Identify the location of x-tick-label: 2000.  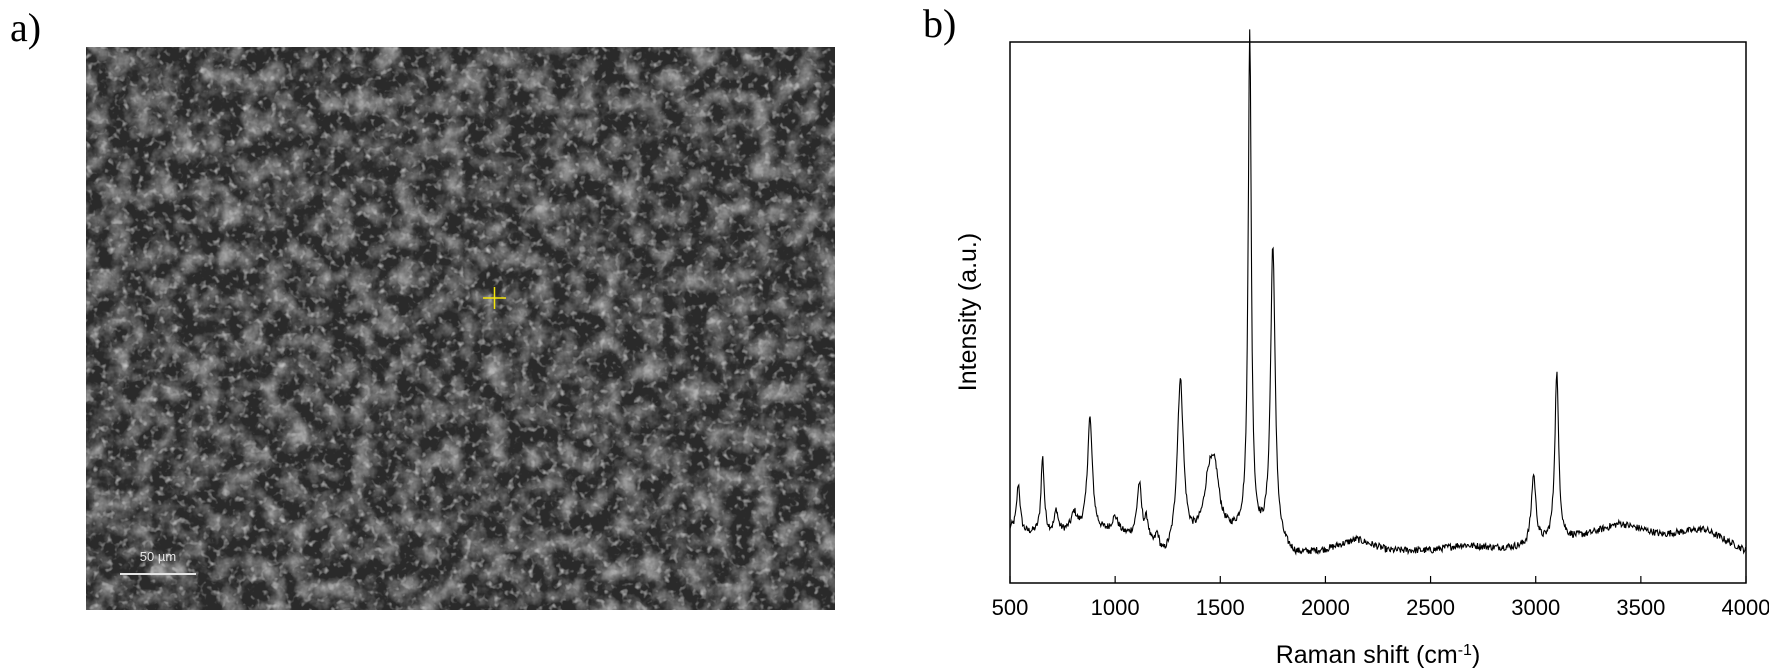
(1325, 607).